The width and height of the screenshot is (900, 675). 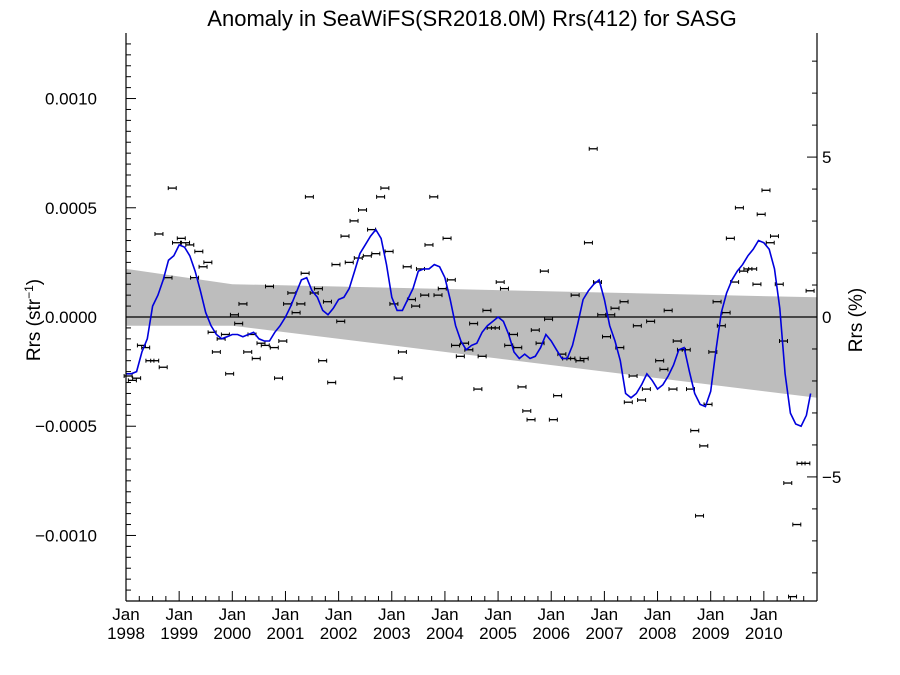 I want to click on x-tick-label-year: 2004, so click(x=445, y=633).